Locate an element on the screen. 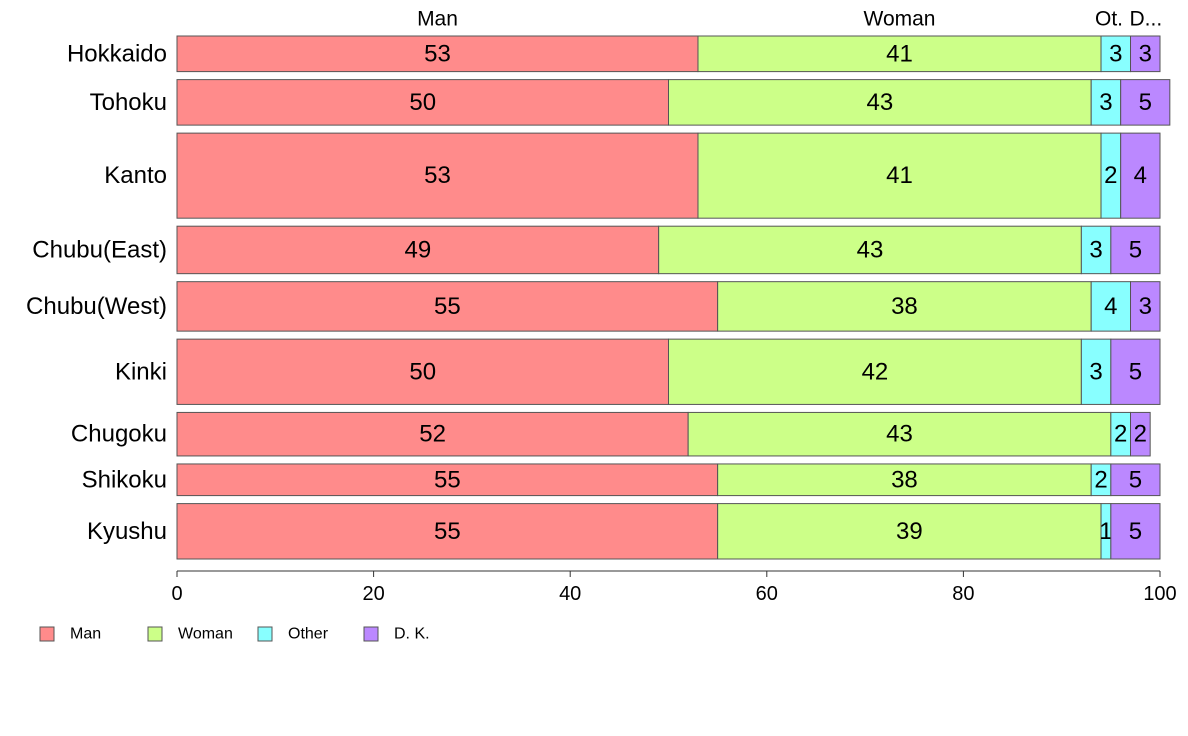 This screenshot has height=736, width=1188. data-label-chugoku-d-k: 2 is located at coordinates (1140, 434).